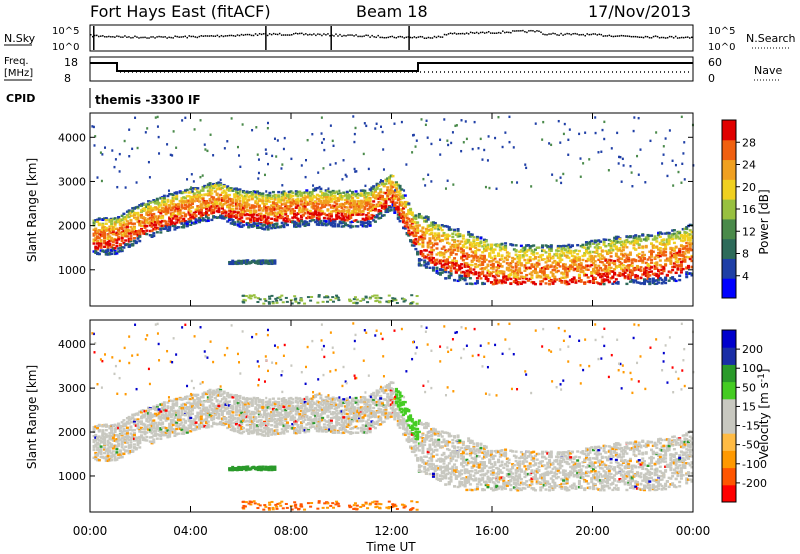  What do you see at coordinates (768, 70) in the screenshot?
I see `nave-label: Nave` at bounding box center [768, 70].